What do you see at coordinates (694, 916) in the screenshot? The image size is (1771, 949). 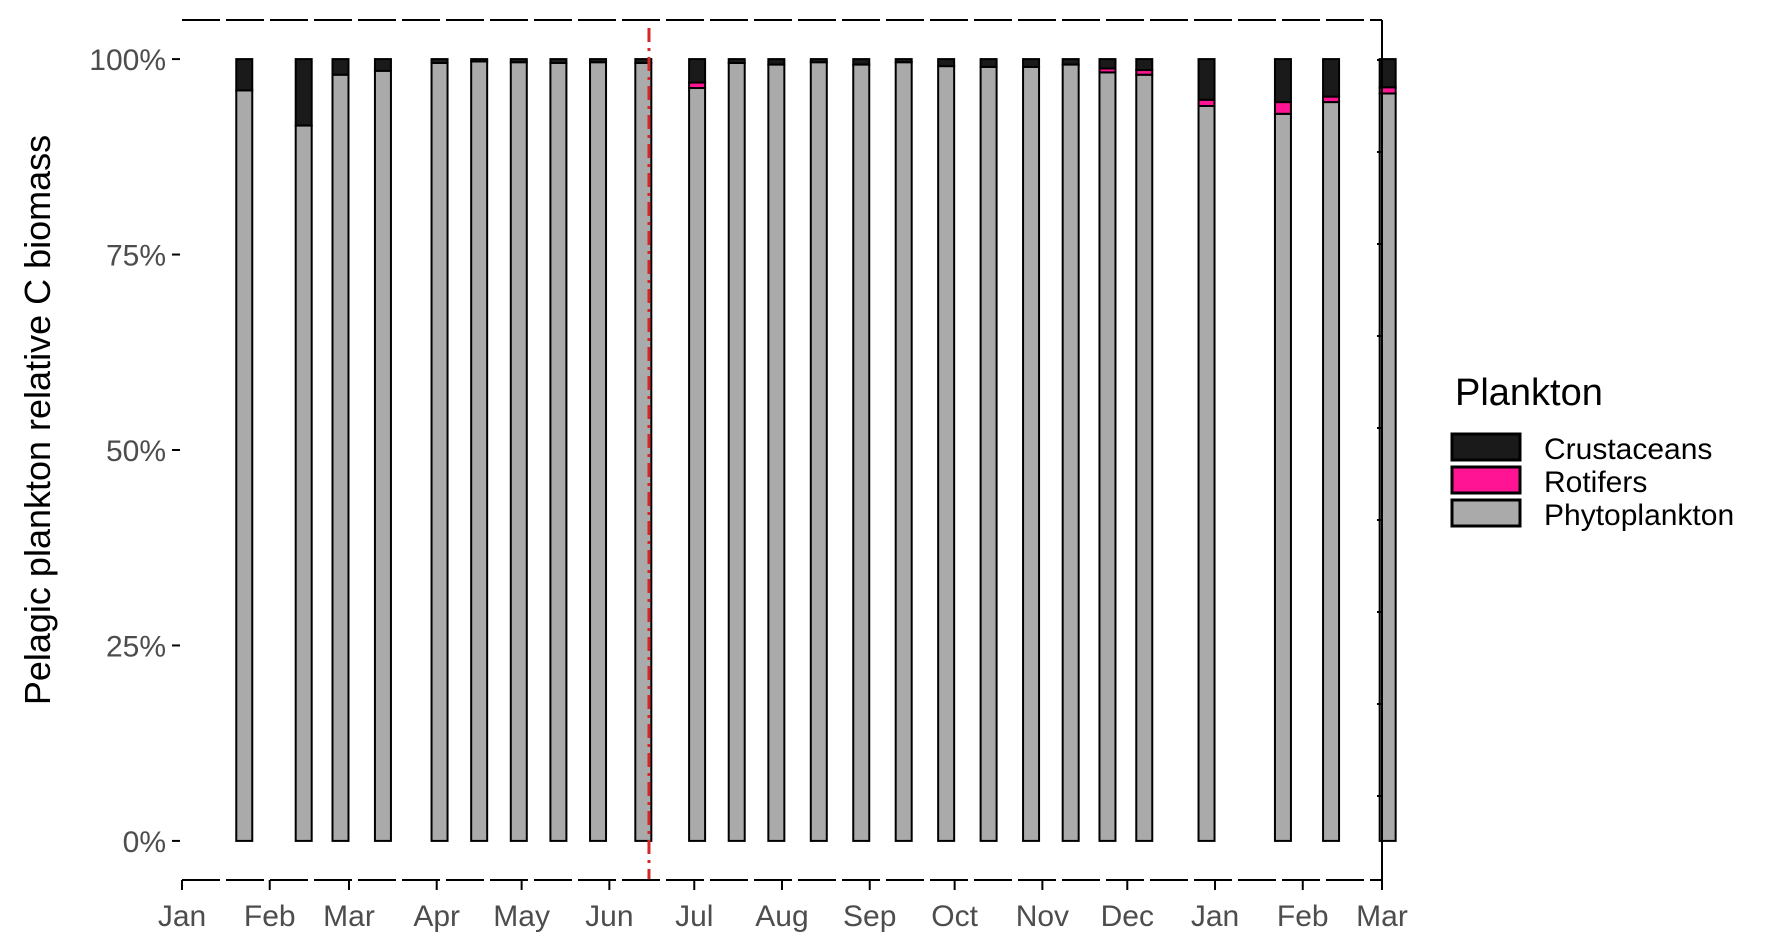 I see `x-tick-label: Jul` at bounding box center [694, 916].